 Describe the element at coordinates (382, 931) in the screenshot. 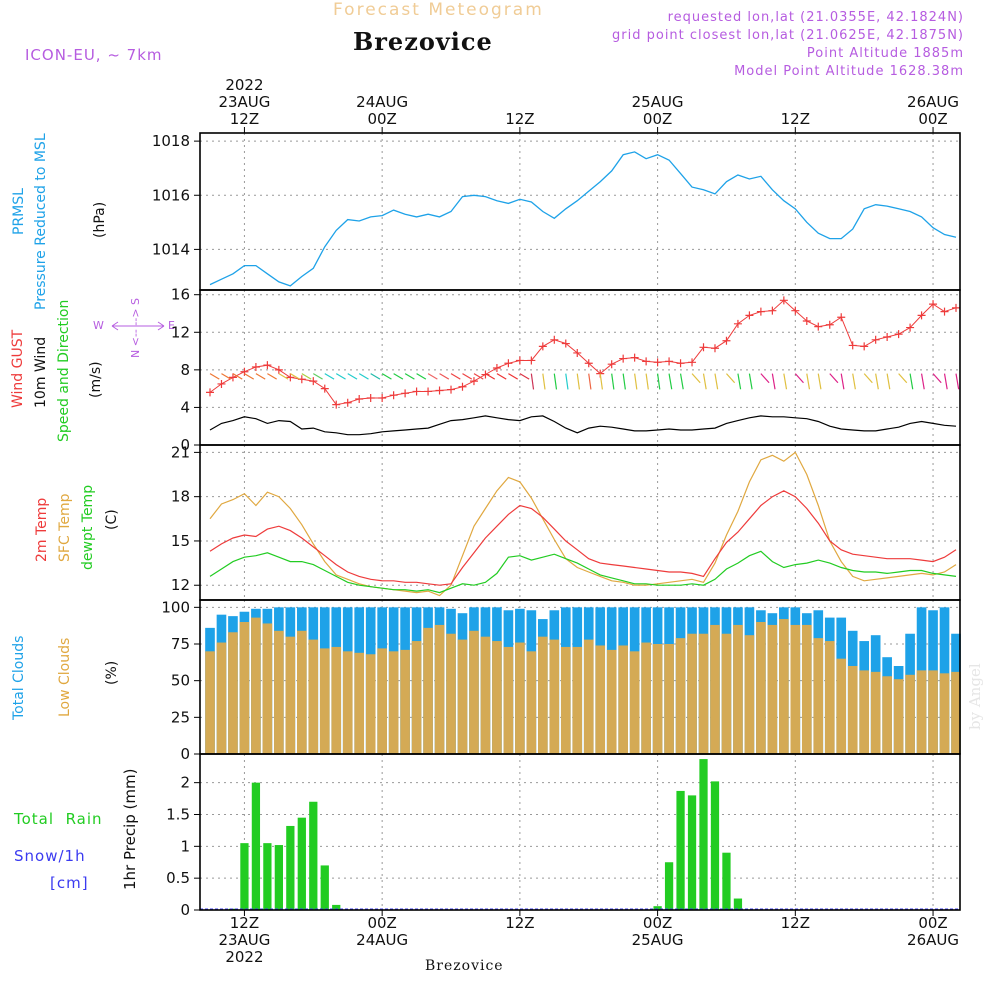

I see `bottom-time-label: 00Z 24AUG` at that location.